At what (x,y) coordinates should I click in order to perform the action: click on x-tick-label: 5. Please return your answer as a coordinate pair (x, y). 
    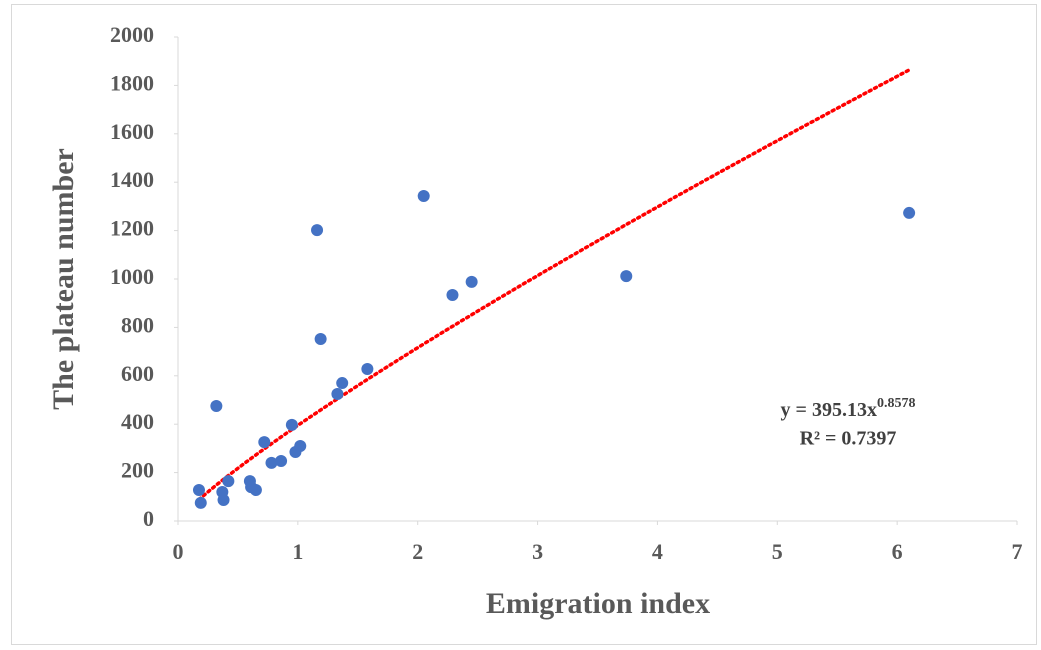
    Looking at the image, I should click on (777, 551).